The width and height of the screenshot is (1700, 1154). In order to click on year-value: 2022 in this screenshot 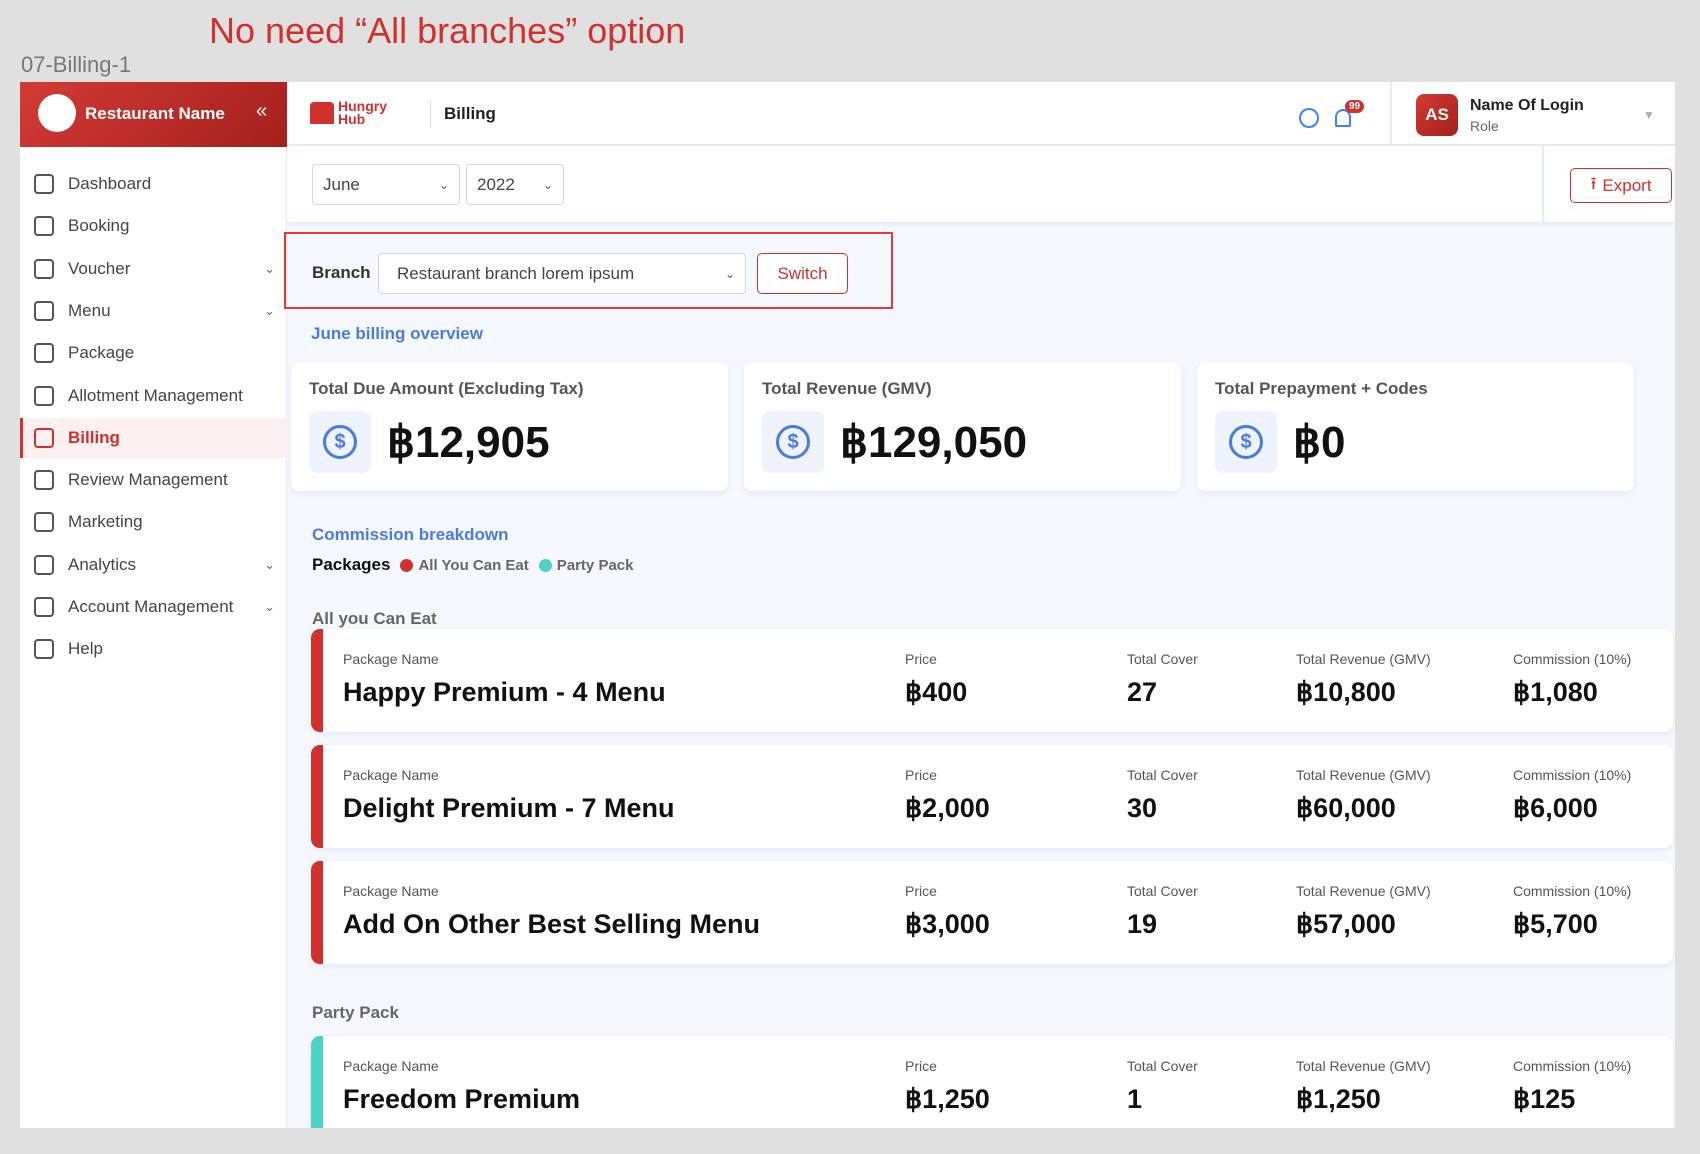, I will do `click(496, 184)`.